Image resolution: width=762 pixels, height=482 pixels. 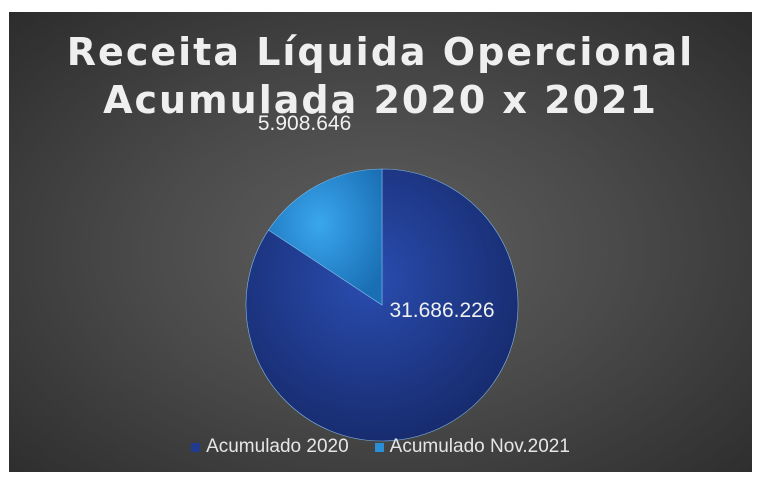 I want to click on legend-label-nov-2021: Acumulado Nov.2021, so click(x=479, y=446).